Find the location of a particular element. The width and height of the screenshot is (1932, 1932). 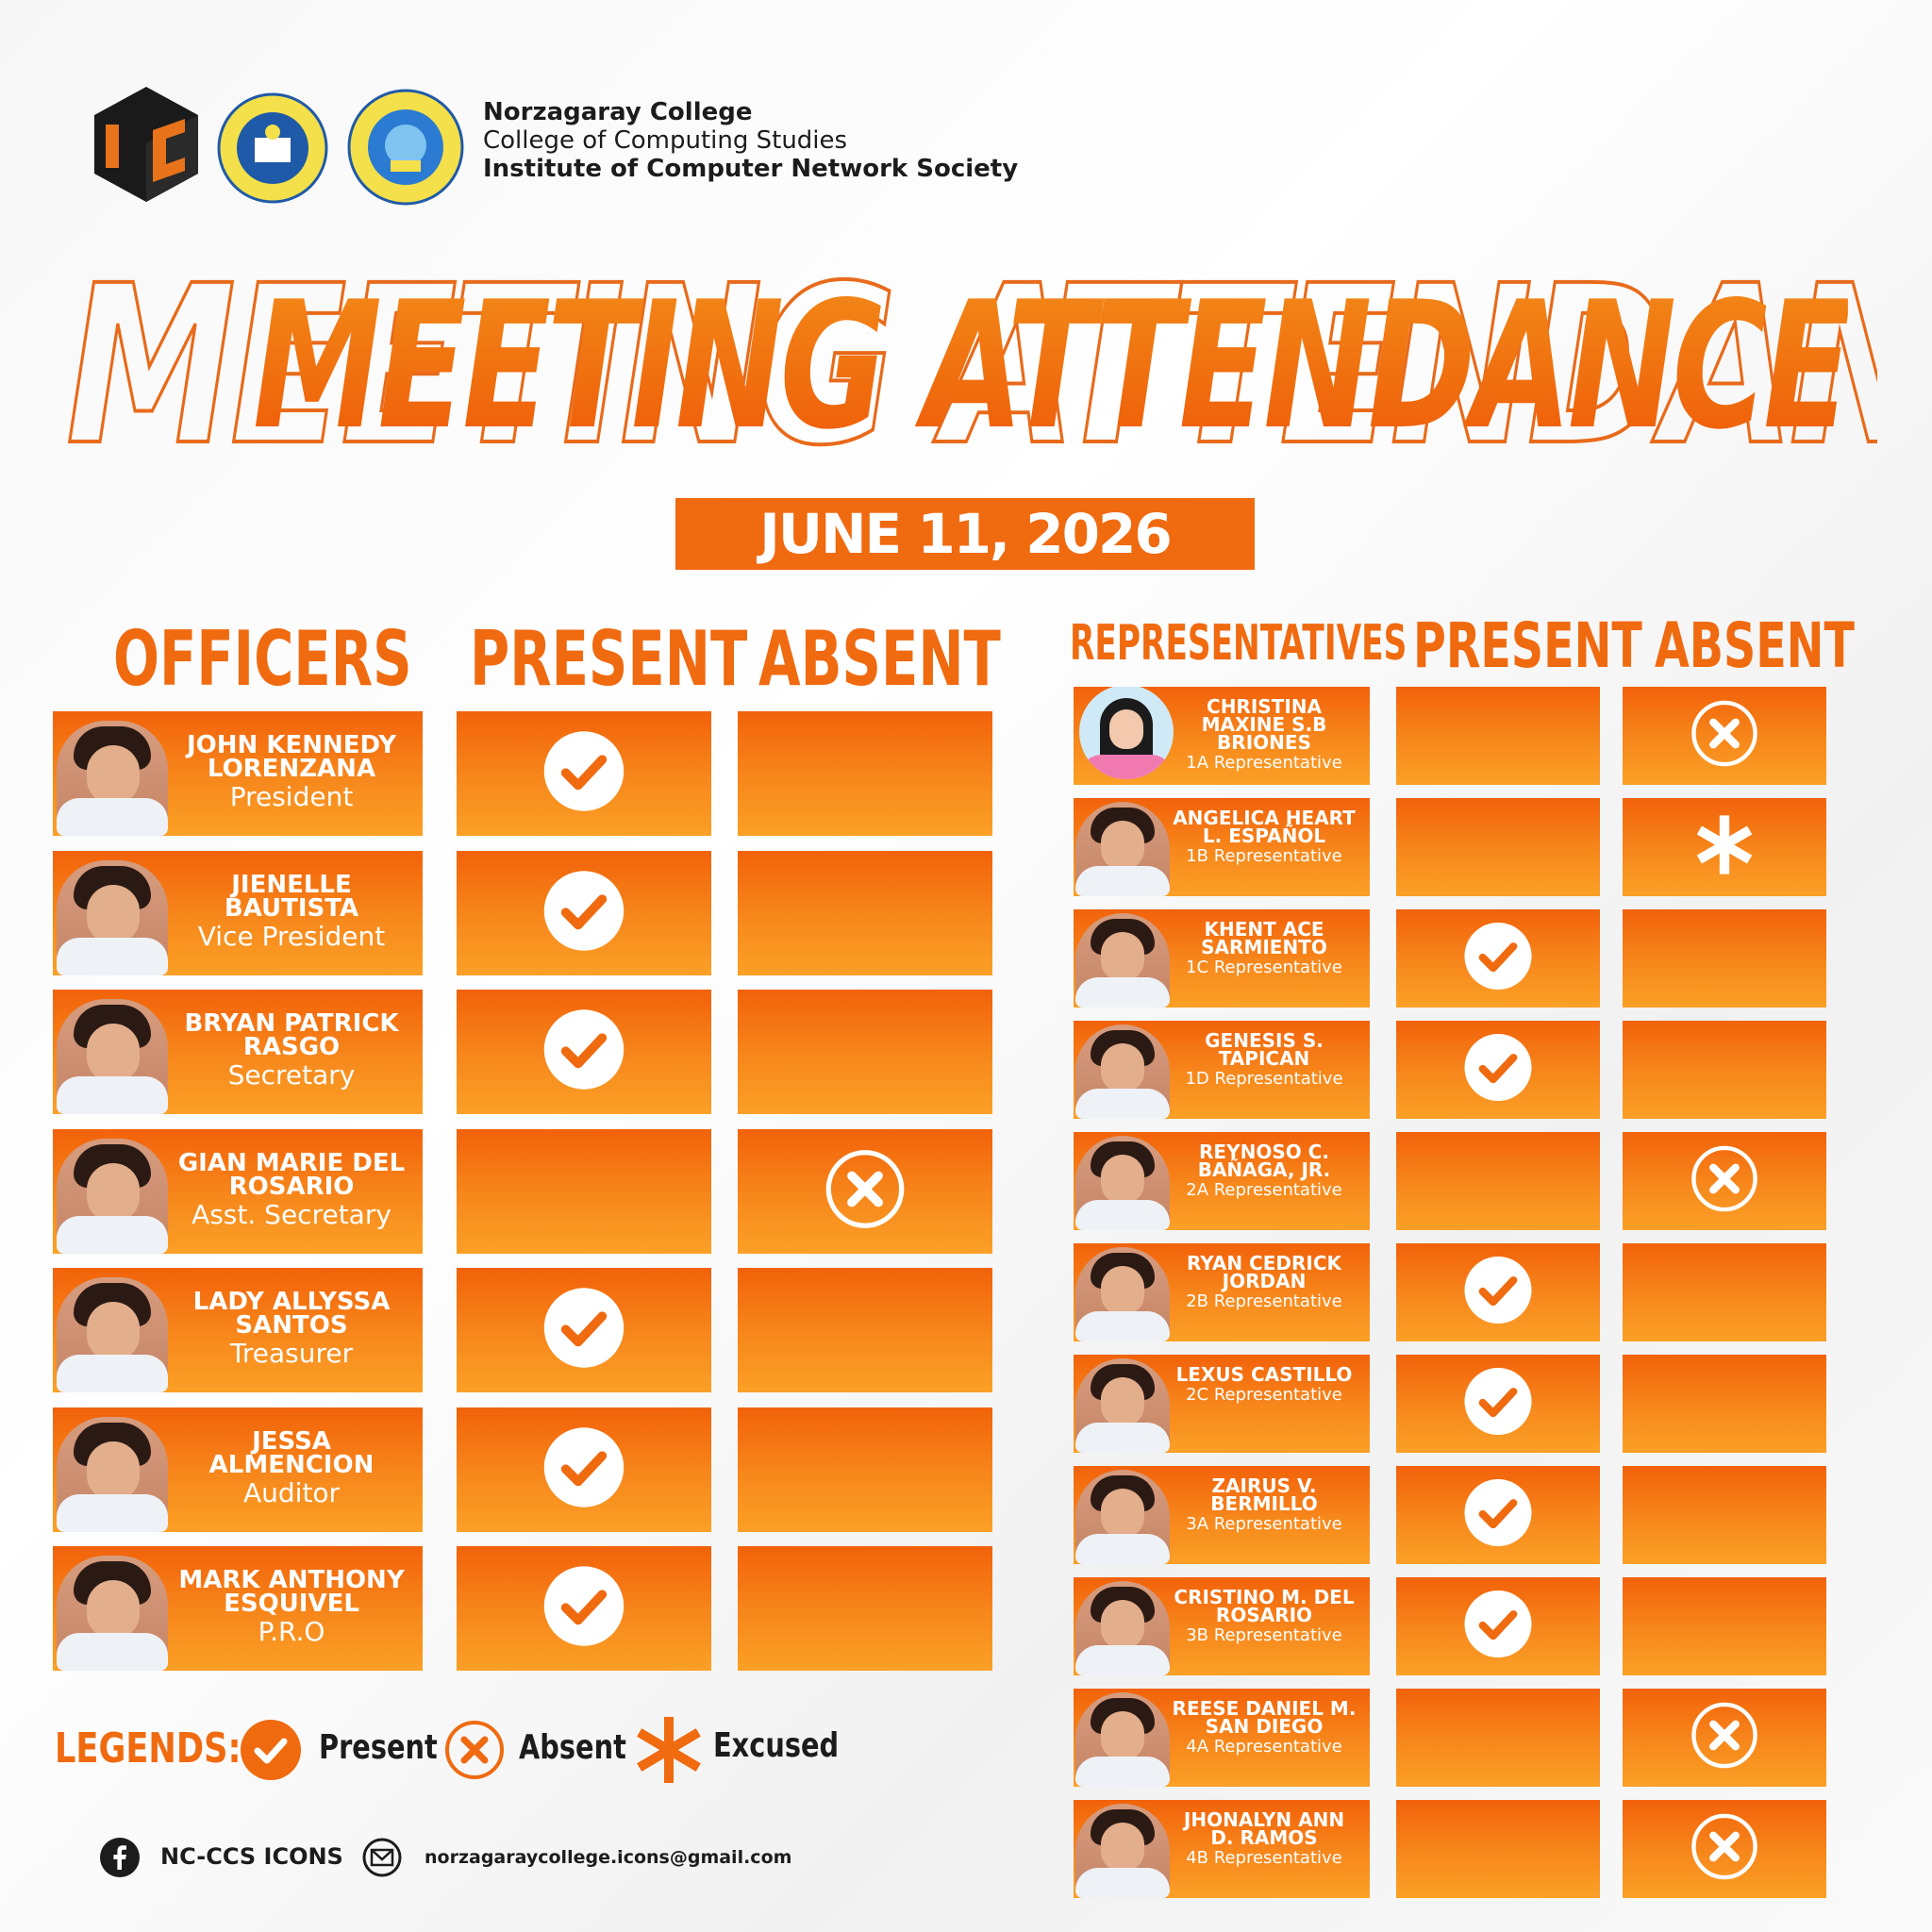

member-role: 3A Representative is located at coordinates (1264, 1524).